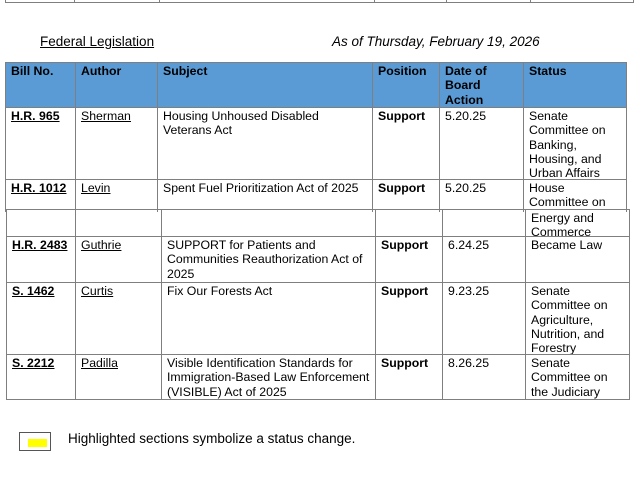 This screenshot has width=640, height=484. I want to click on cell-bill: S. 2212, so click(41, 377).